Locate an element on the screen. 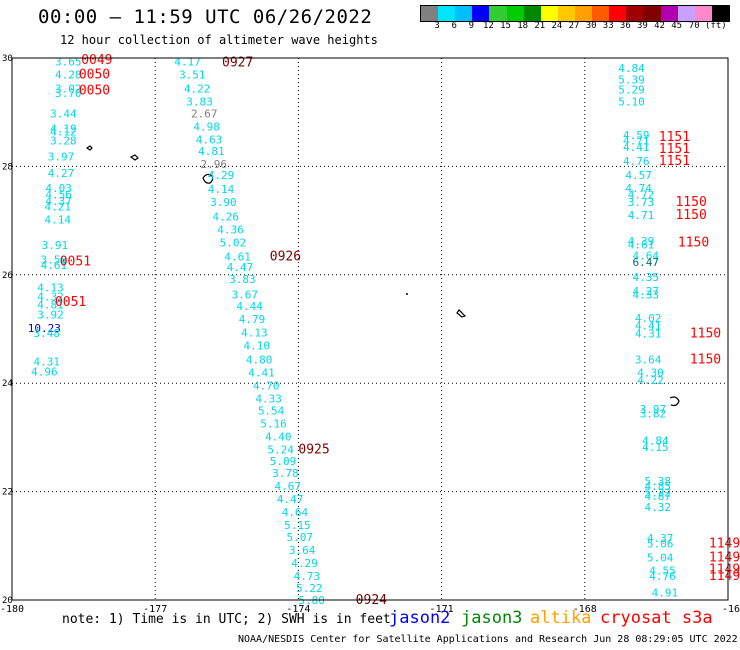 This screenshot has height=650, width=740. swh-value: 4.80 is located at coordinates (259, 359).